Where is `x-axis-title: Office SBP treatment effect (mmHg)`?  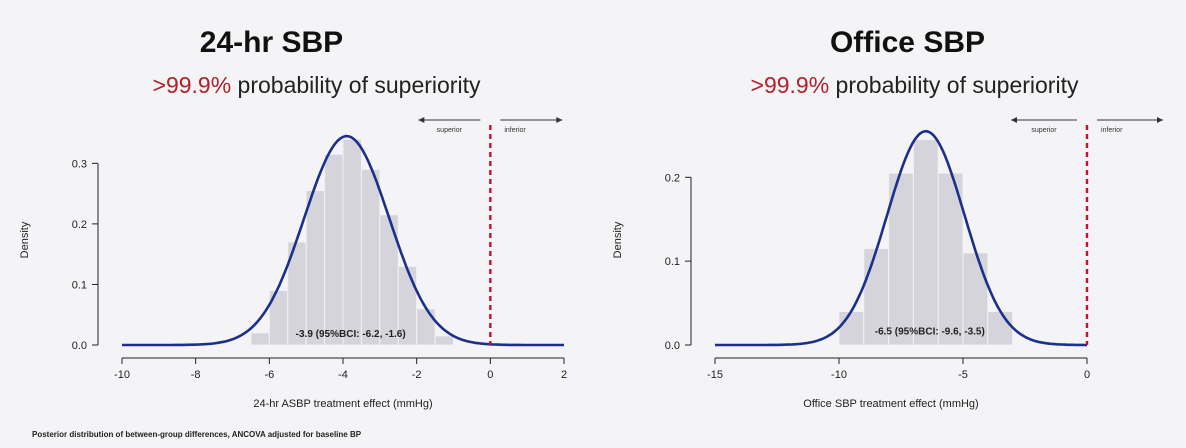 x-axis-title: Office SBP treatment effect (mmHg) is located at coordinates (890, 404).